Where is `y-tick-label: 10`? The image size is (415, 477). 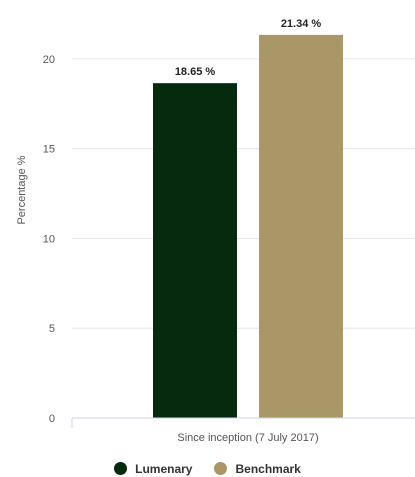 y-tick-label: 10 is located at coordinates (49, 239).